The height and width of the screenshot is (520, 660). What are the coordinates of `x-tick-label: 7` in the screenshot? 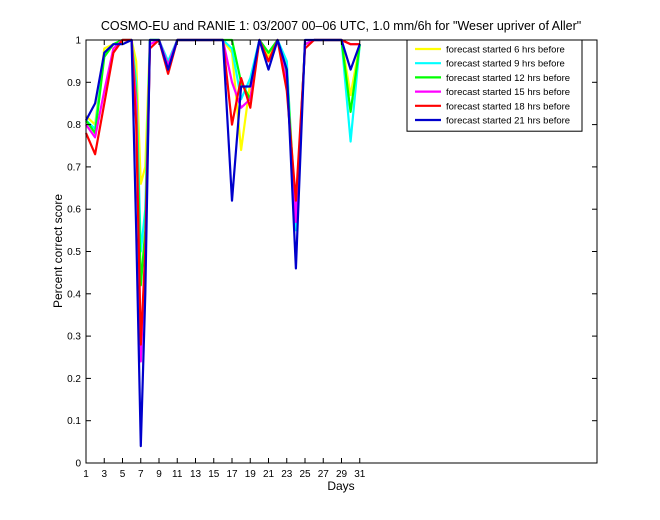 It's located at (141, 474).